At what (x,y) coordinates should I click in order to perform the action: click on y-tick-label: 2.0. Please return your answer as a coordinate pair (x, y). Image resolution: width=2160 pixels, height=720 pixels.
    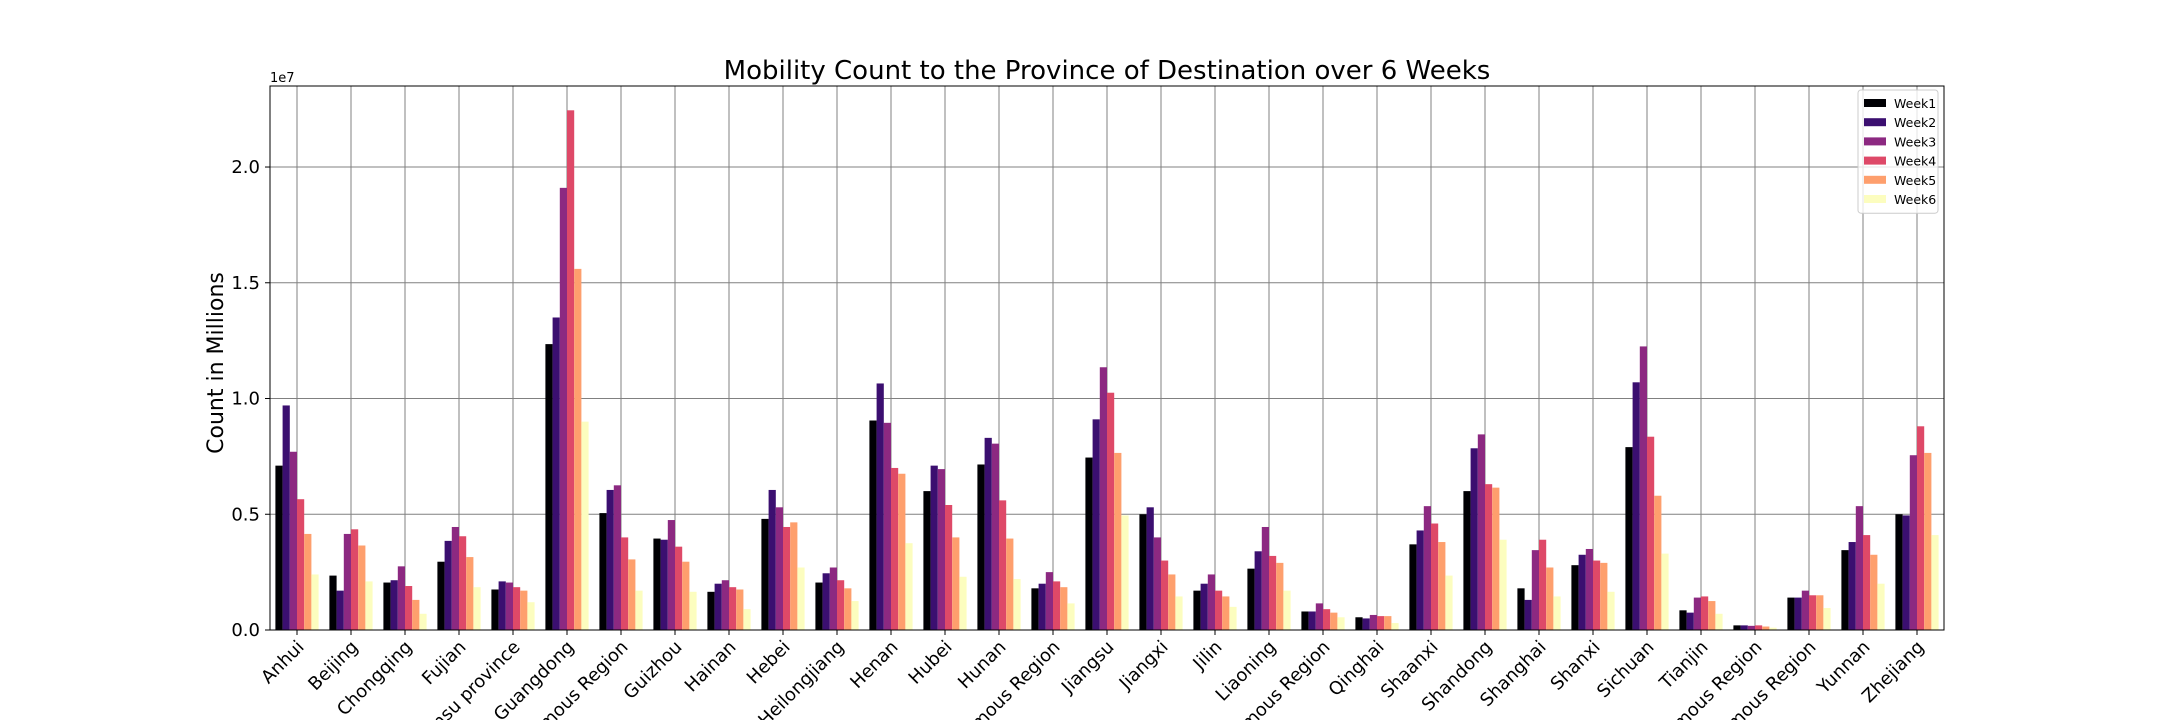
    Looking at the image, I should click on (245, 167).